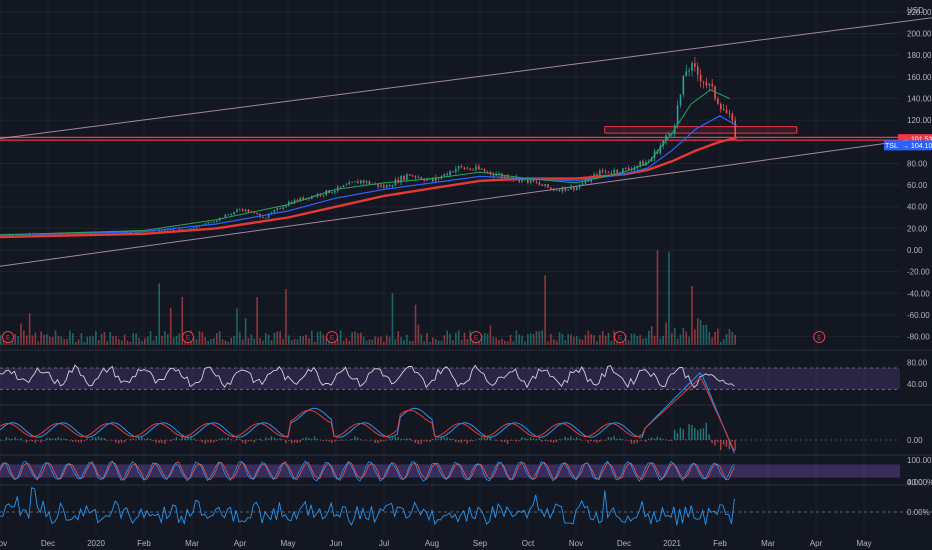  What do you see at coordinates (915, 250) in the screenshot?
I see `price-tick-label: 0.00` at bounding box center [915, 250].